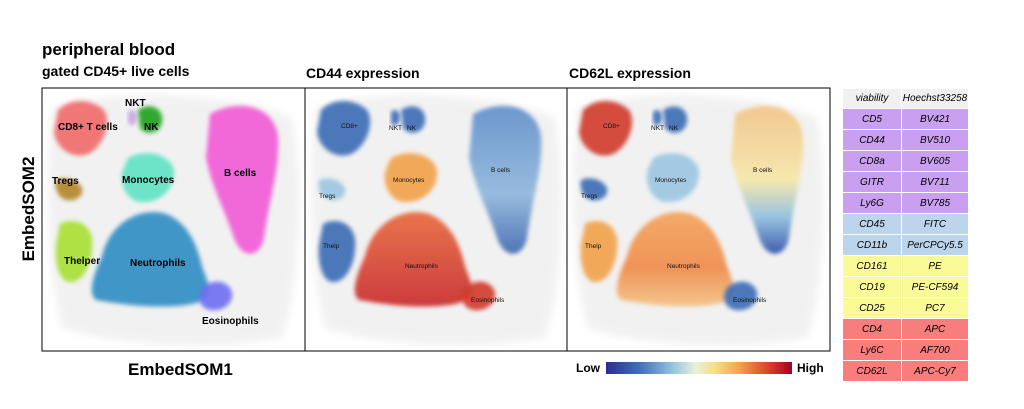 The image size is (1024, 409). I want to click on table-row: CD44 BV510, so click(905, 140).